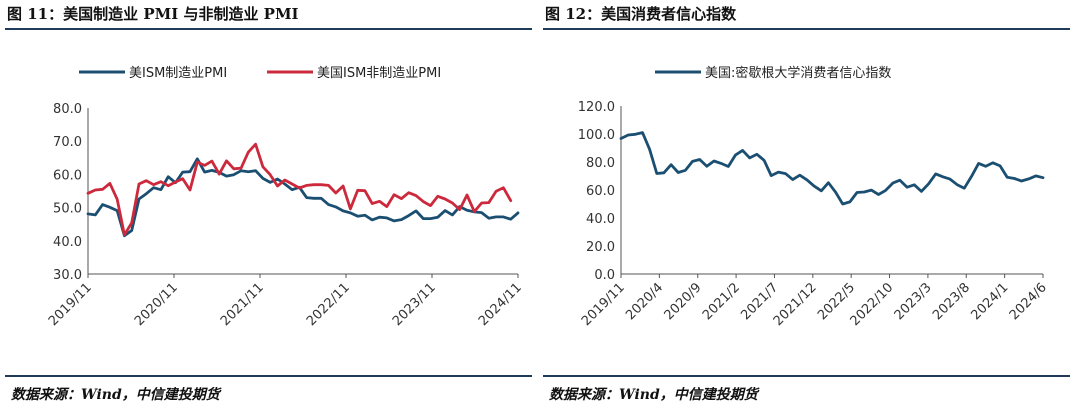 This screenshot has height=410, width=1080. What do you see at coordinates (951, 301) in the screenshot?
I see `x-tick-label: 2023/8` at bounding box center [951, 301].